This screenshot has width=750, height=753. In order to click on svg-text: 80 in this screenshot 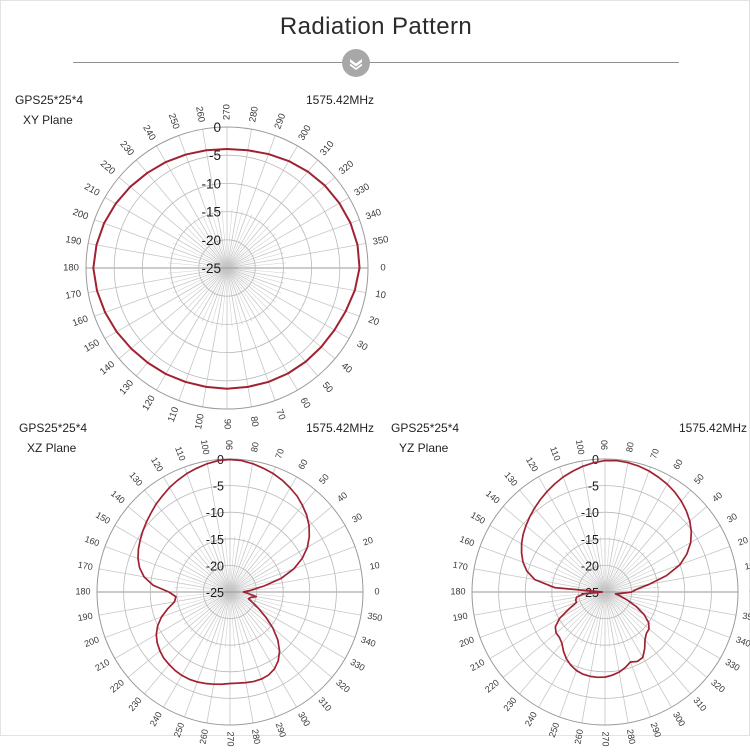, I will do `click(255, 447)`.